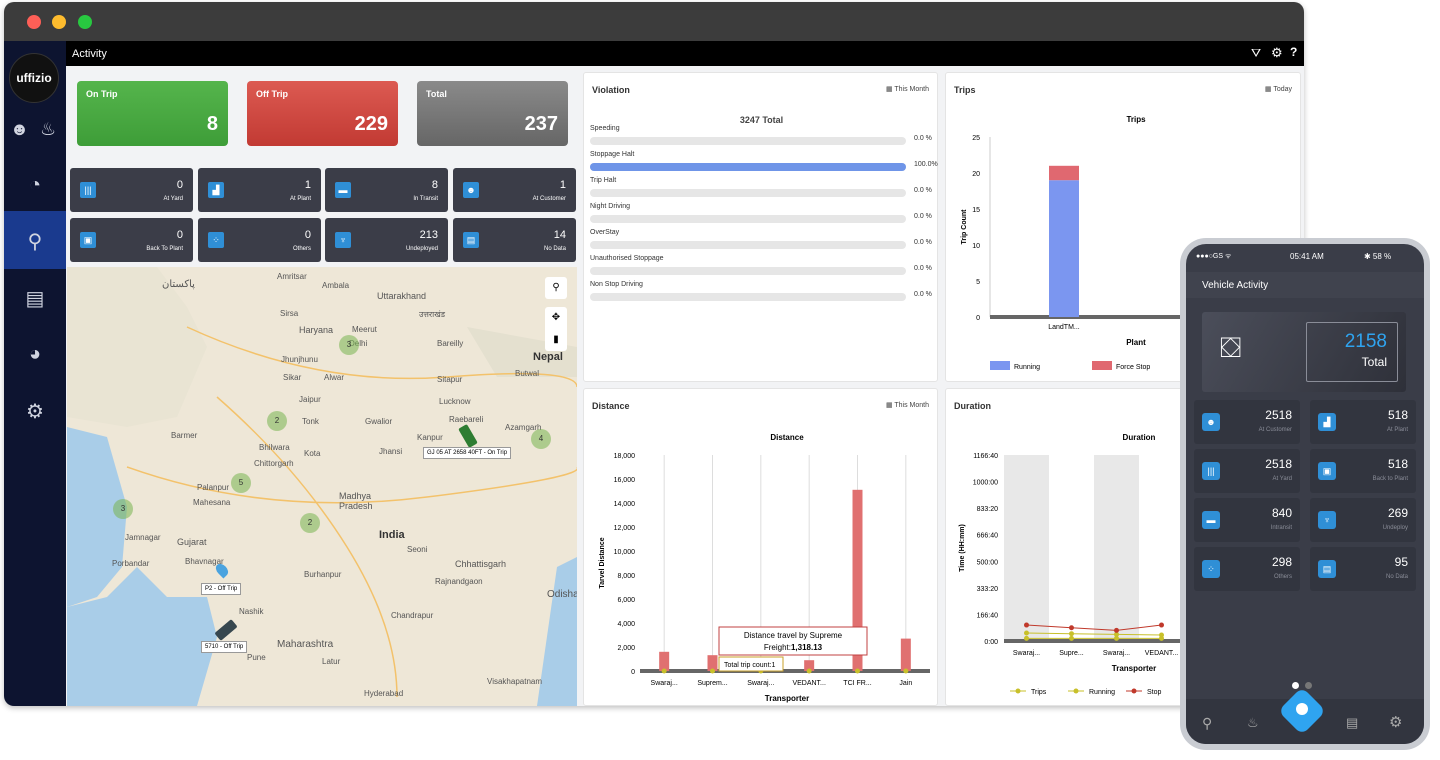 The height and width of the screenshot is (760, 1440). What do you see at coordinates (514, 190) in the screenshot?
I see `stat-at-customer: ☻ 1 At Customer` at bounding box center [514, 190].